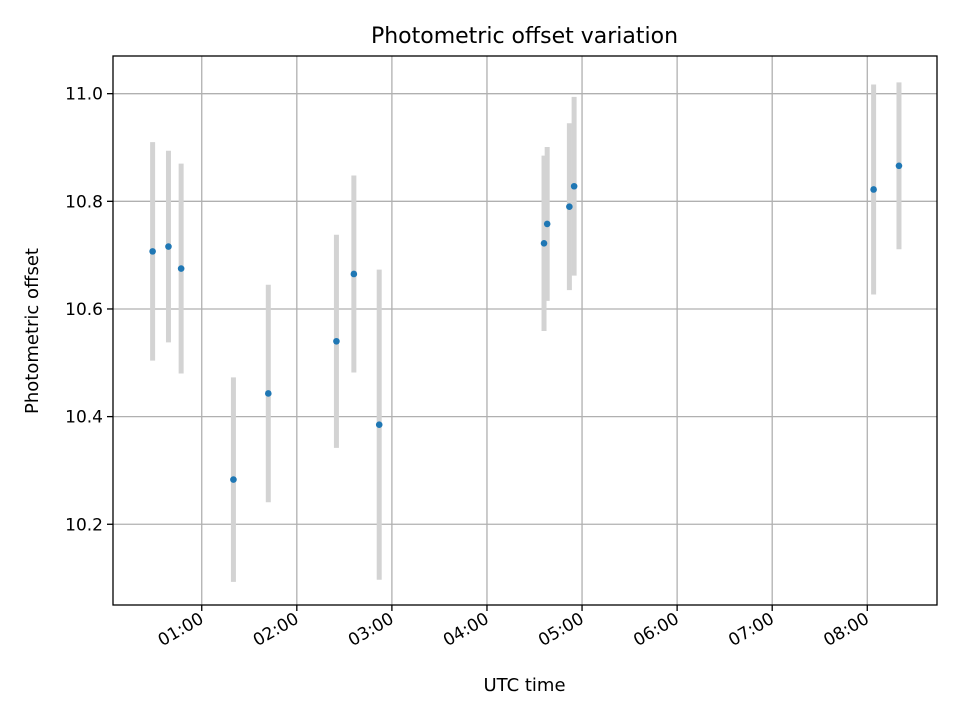  I want to click on y-tick-label: 10.6, so click(84, 310).